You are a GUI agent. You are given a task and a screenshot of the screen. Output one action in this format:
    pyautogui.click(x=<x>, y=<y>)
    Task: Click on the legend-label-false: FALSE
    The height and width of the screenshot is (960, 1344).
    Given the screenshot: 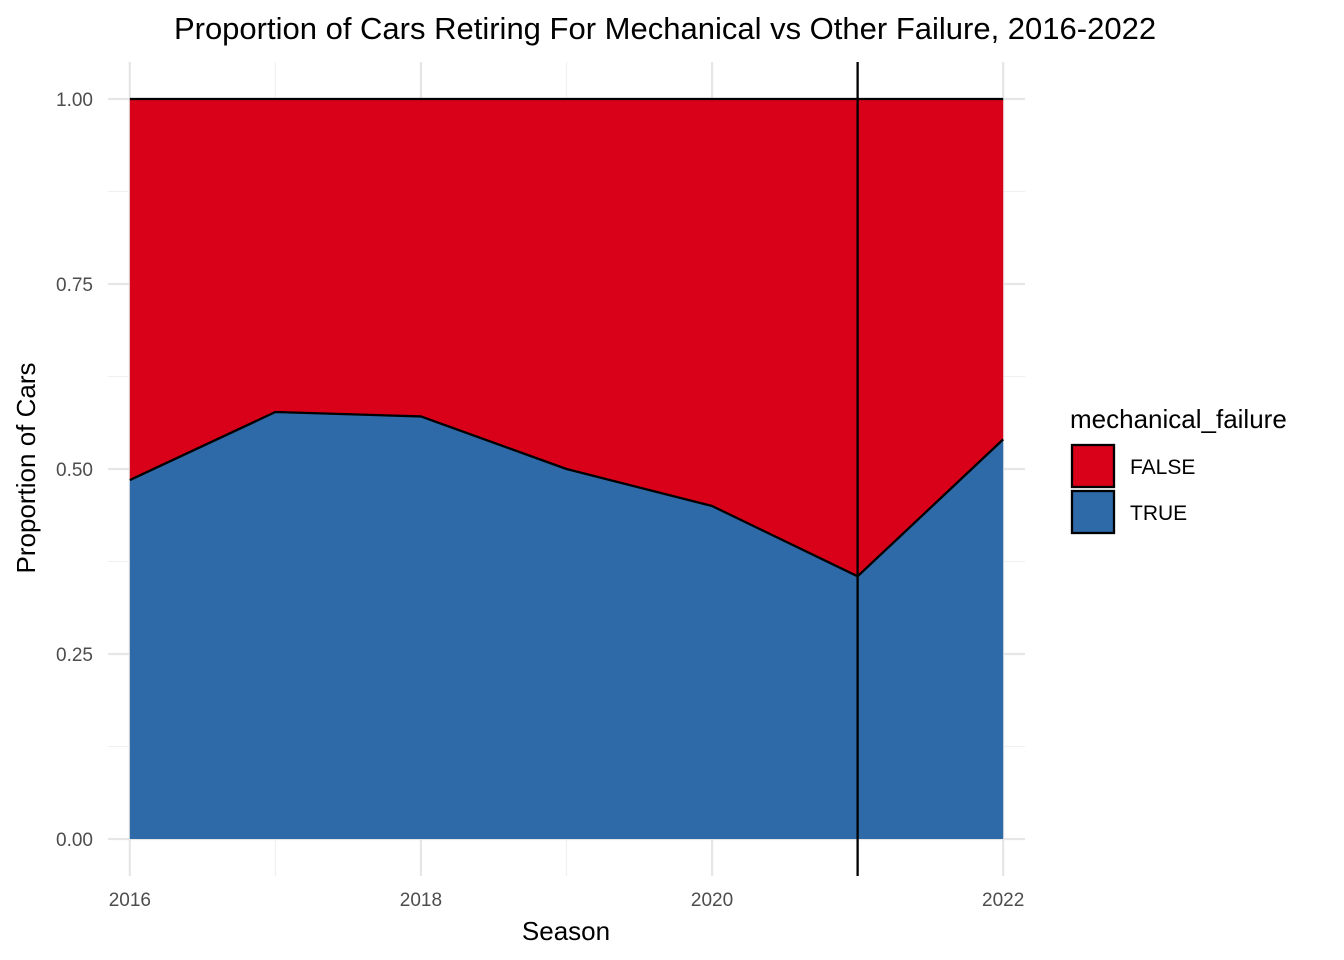 What is the action you would take?
    pyautogui.click(x=1162, y=467)
    